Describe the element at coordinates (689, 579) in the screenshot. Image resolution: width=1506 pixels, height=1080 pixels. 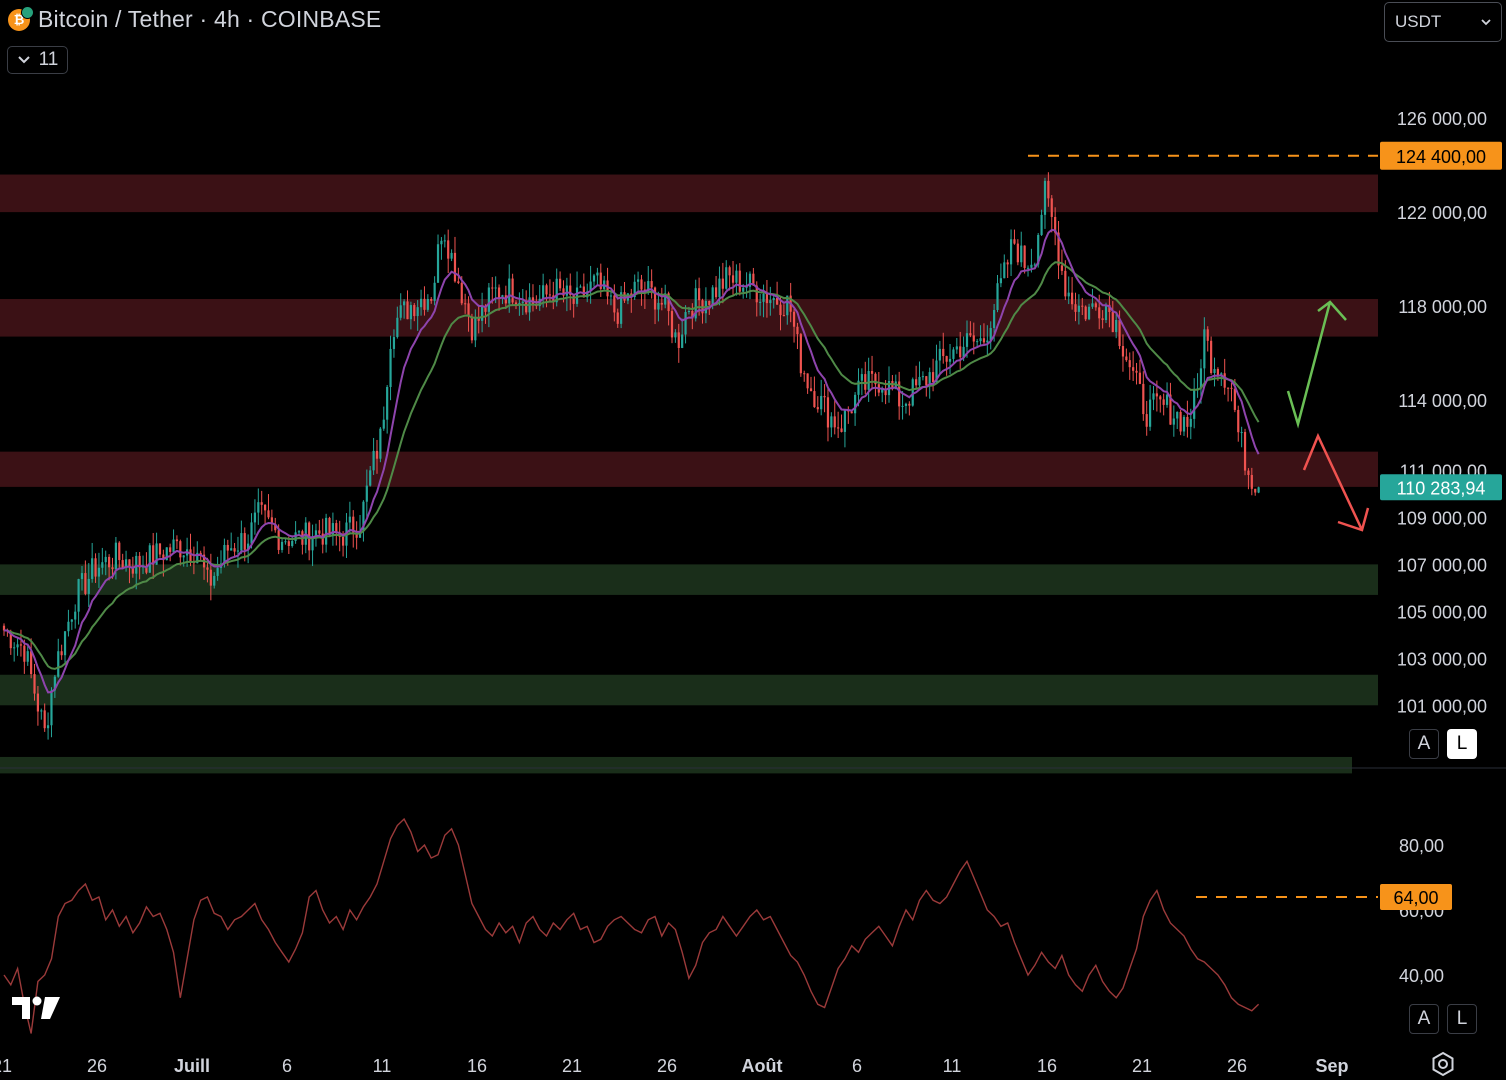
I see `support-zone` at that location.